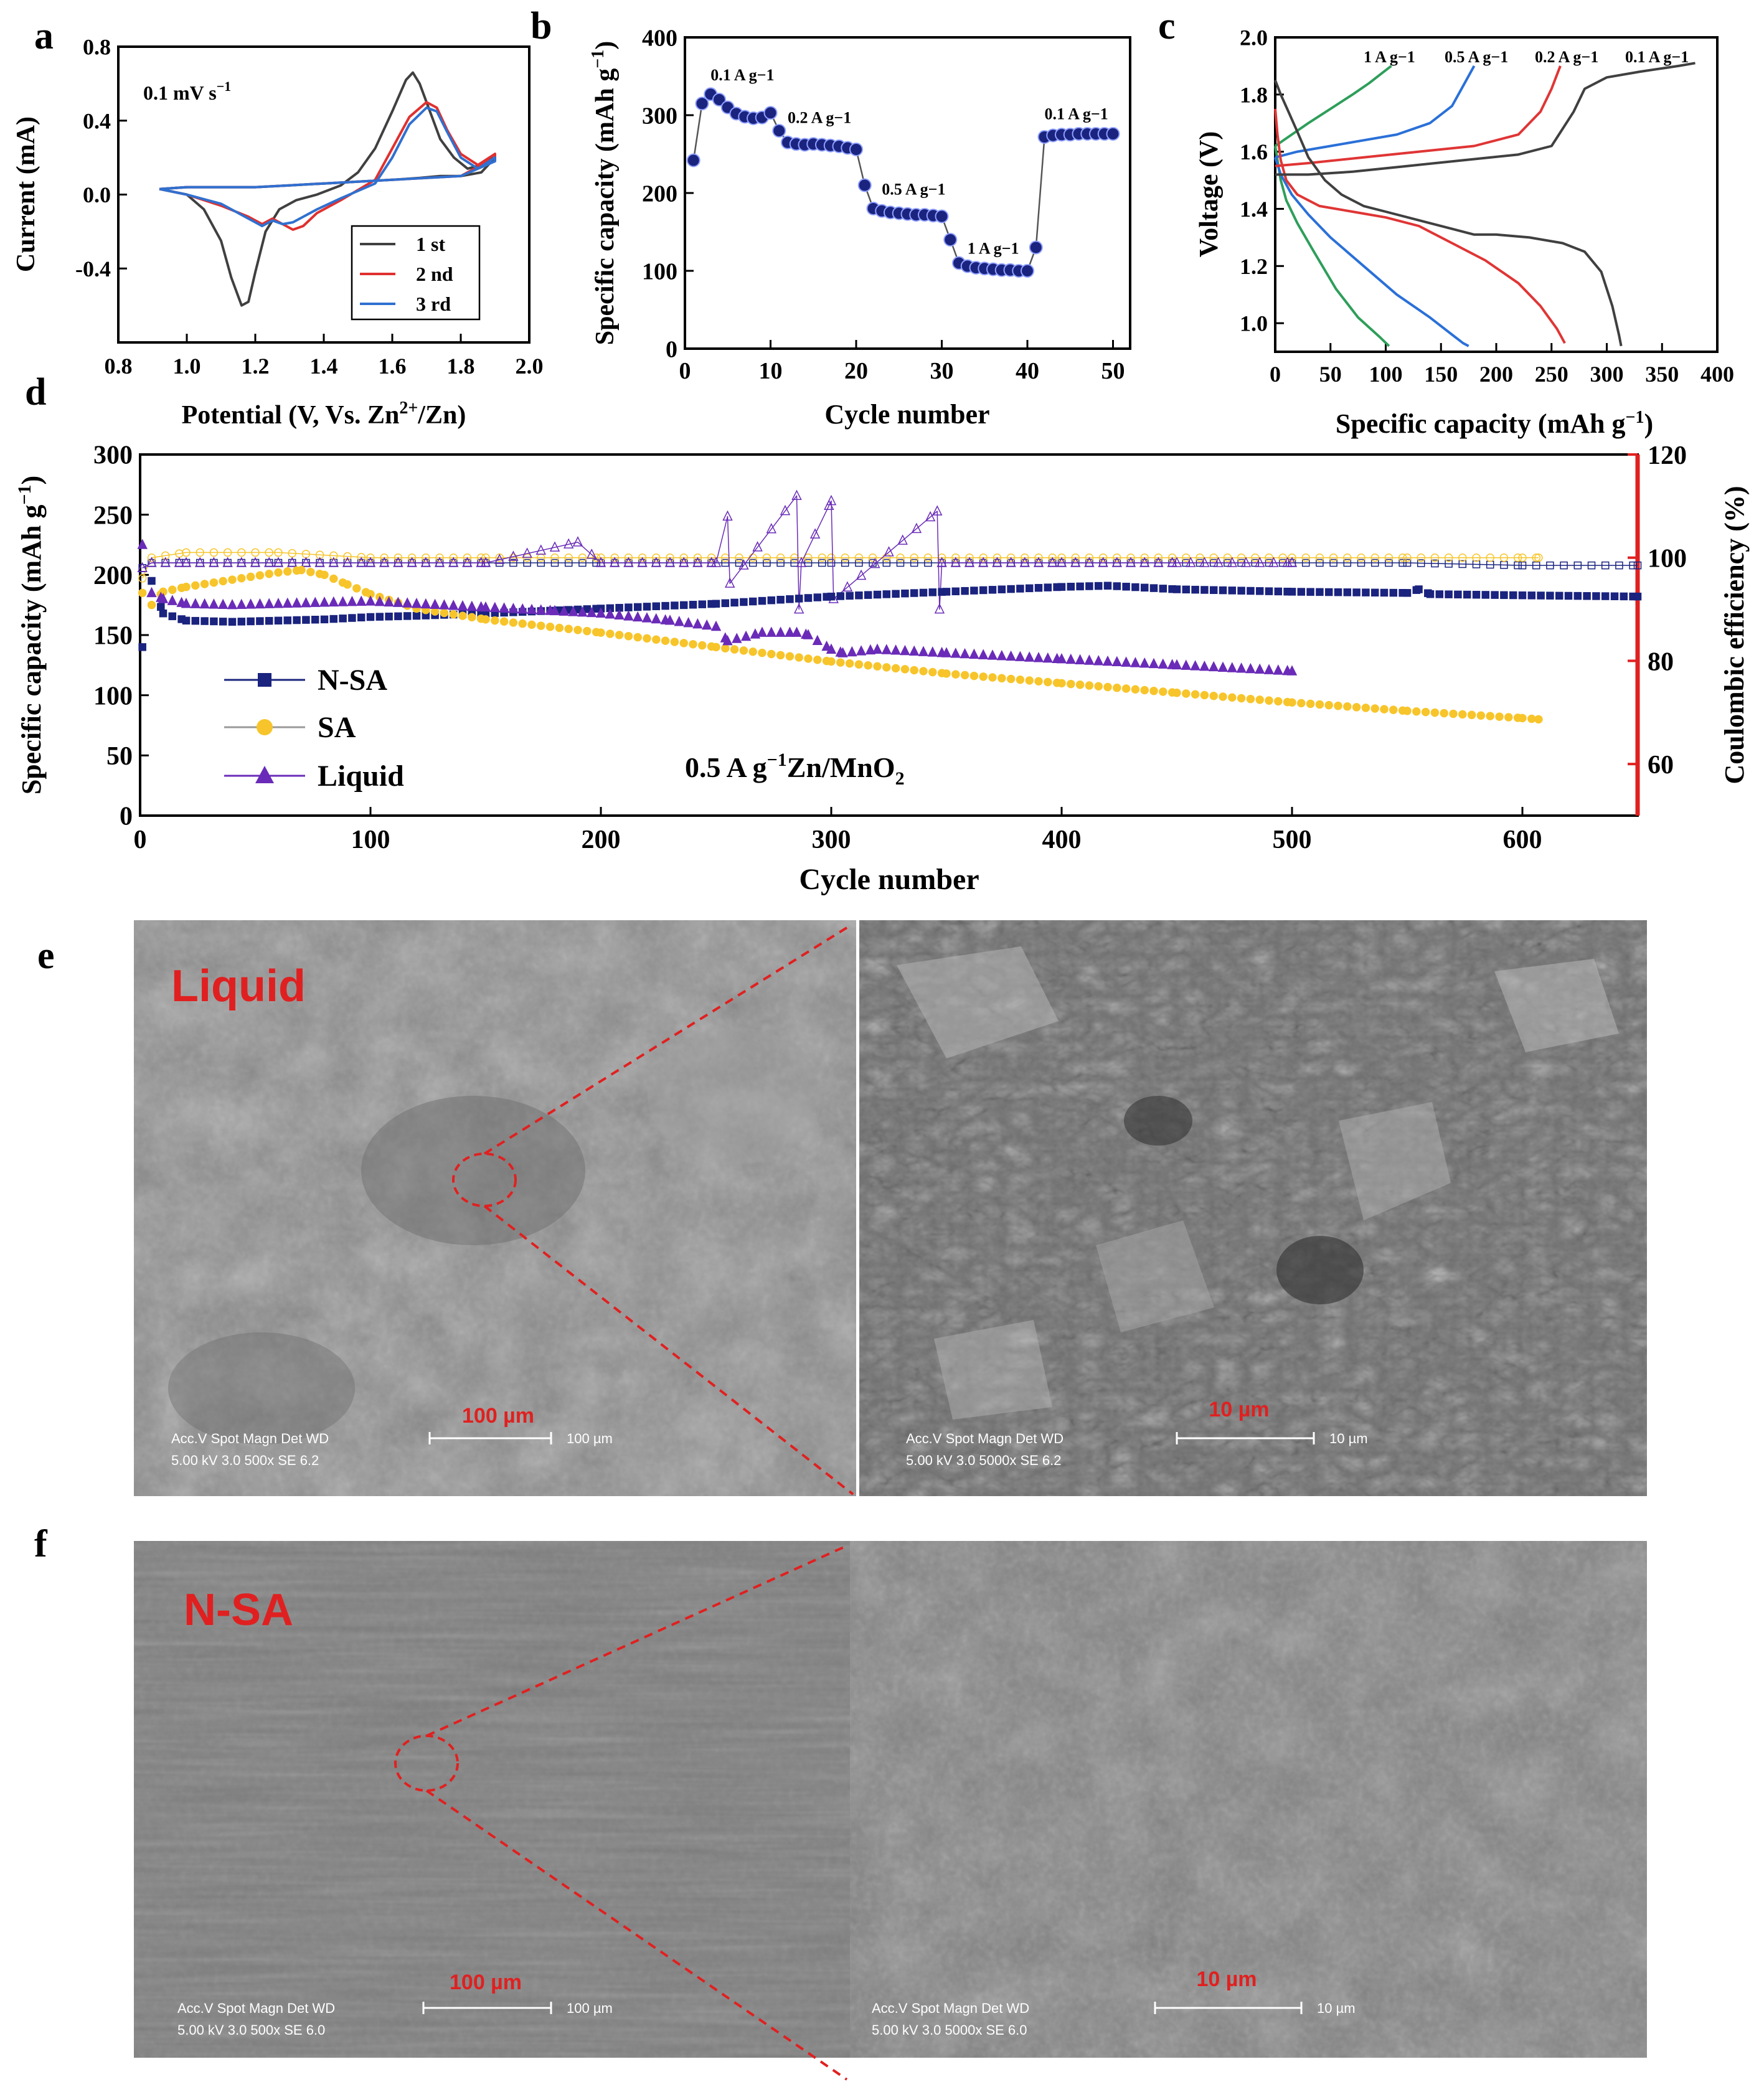 The height and width of the screenshot is (2082, 1764). Describe the element at coordinates (361, 776) in the screenshot. I see `legend-liquid: Liquid` at that location.